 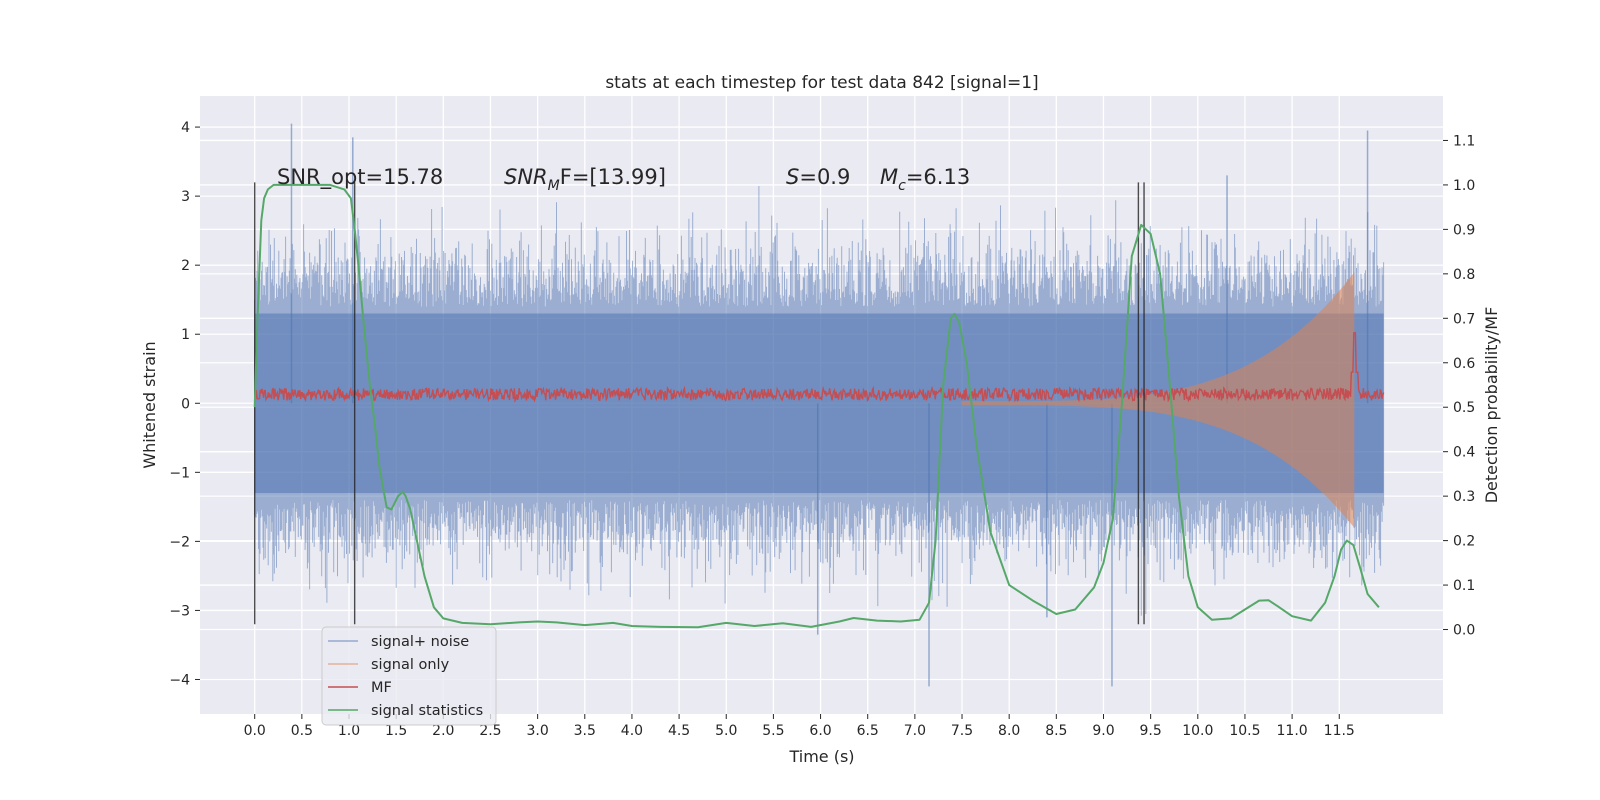 I want to click on annotation-snr-mf-rest: F=[13.99], so click(x=613, y=177).